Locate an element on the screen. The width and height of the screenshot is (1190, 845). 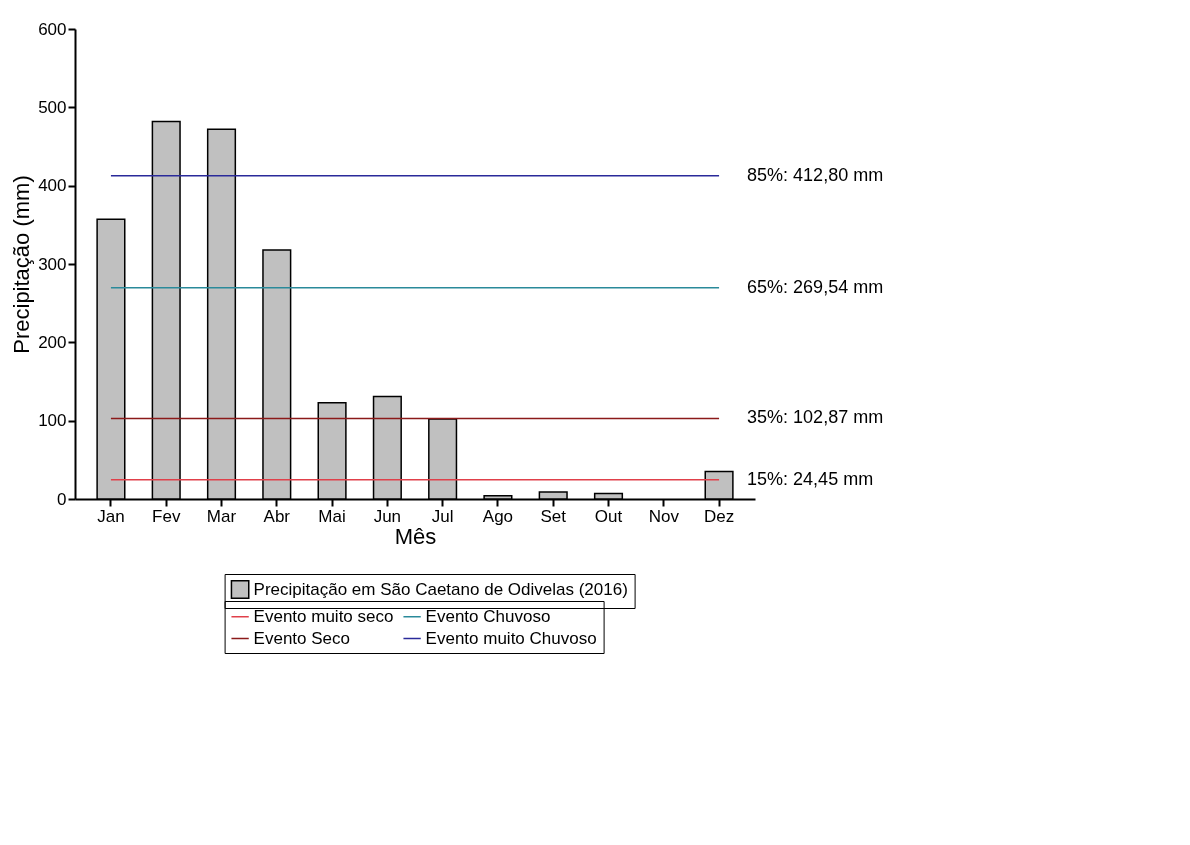
annotation: 85%: 412,80 mm is located at coordinates (815, 174).